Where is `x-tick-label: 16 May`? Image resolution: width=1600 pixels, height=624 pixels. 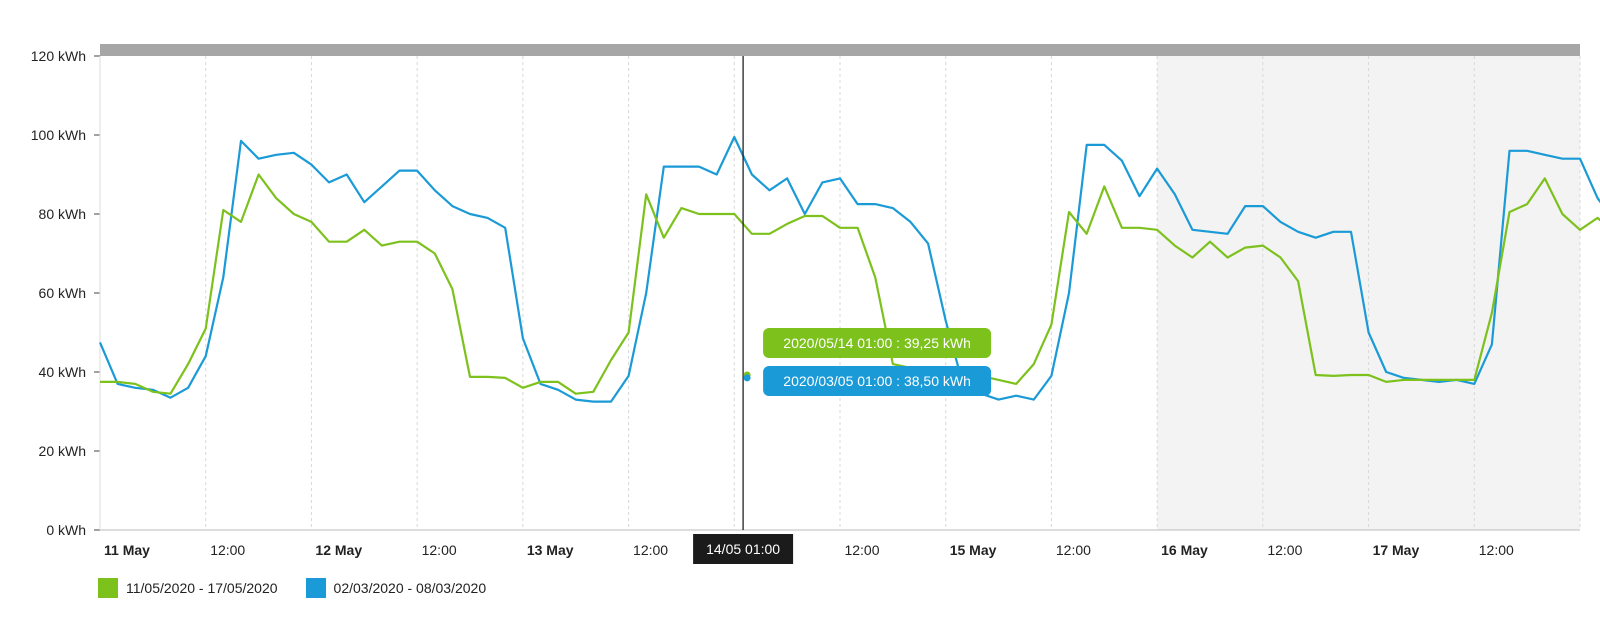 x-tick-label: 16 May is located at coordinates (1184, 550).